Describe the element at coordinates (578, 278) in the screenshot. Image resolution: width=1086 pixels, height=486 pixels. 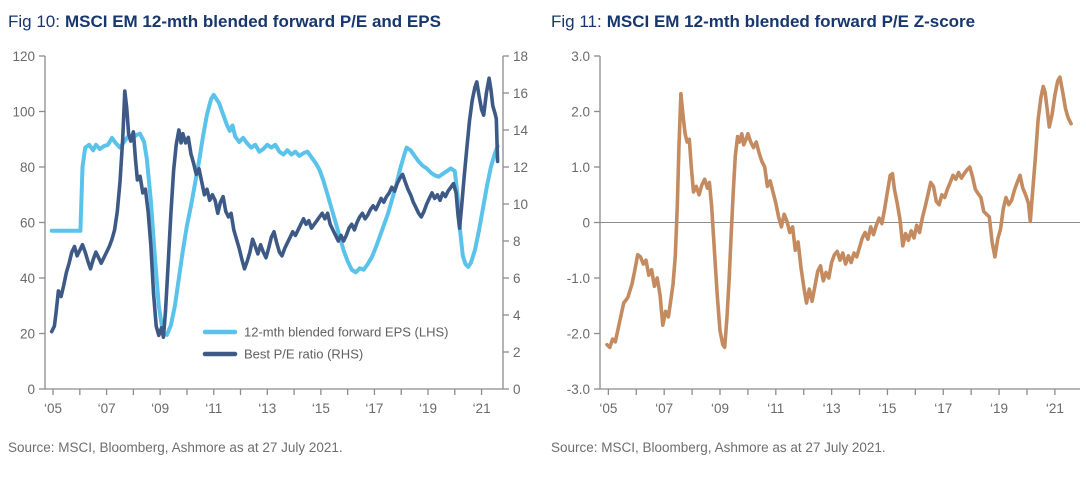
I see `y-left-tick-label: -1.0` at that location.